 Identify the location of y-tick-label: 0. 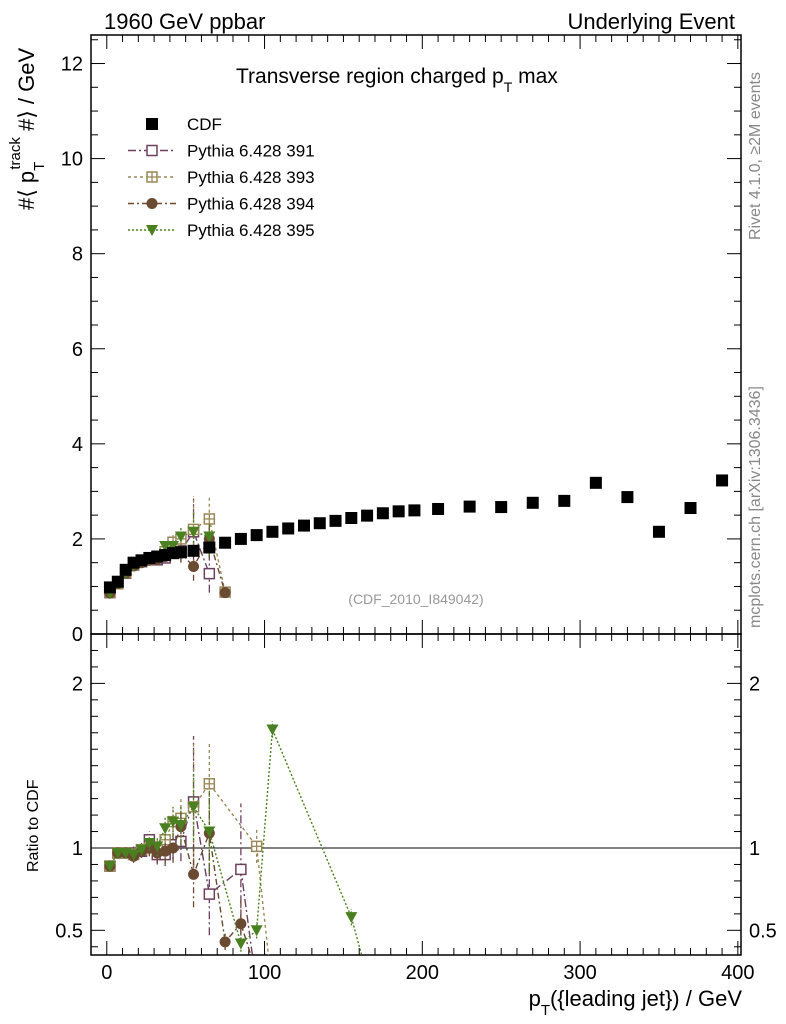
(77, 635).